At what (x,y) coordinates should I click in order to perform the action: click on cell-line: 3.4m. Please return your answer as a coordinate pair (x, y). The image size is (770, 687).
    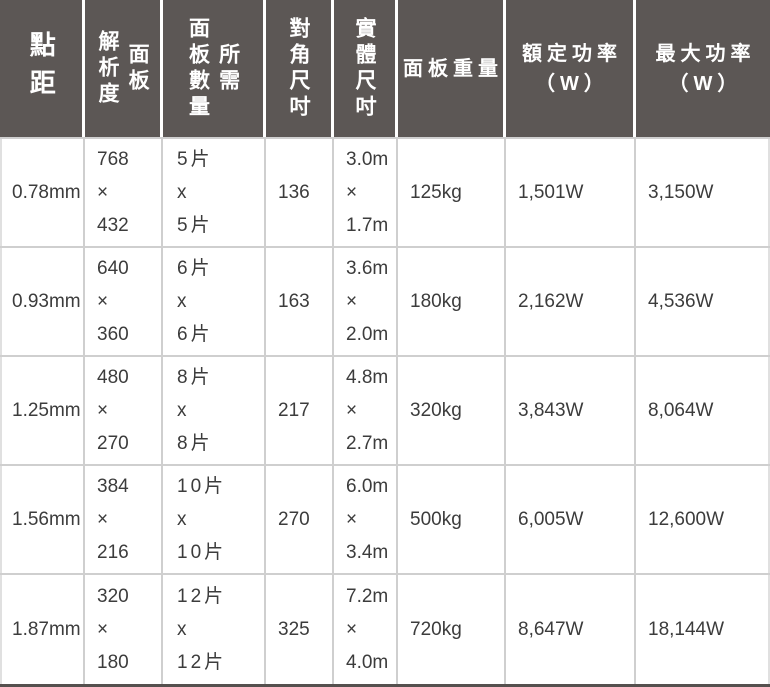
    Looking at the image, I should click on (367, 552).